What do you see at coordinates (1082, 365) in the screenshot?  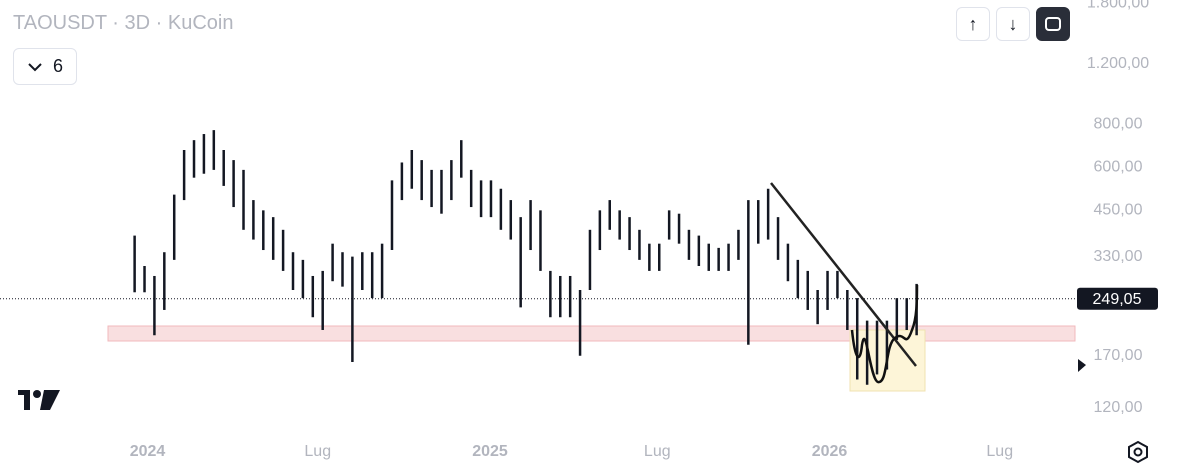 I see `scroll-arrow` at bounding box center [1082, 365].